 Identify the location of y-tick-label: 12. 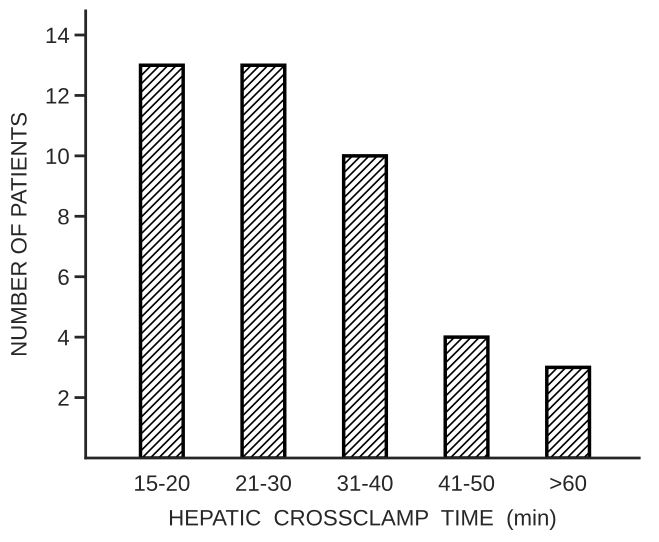
(57, 96).